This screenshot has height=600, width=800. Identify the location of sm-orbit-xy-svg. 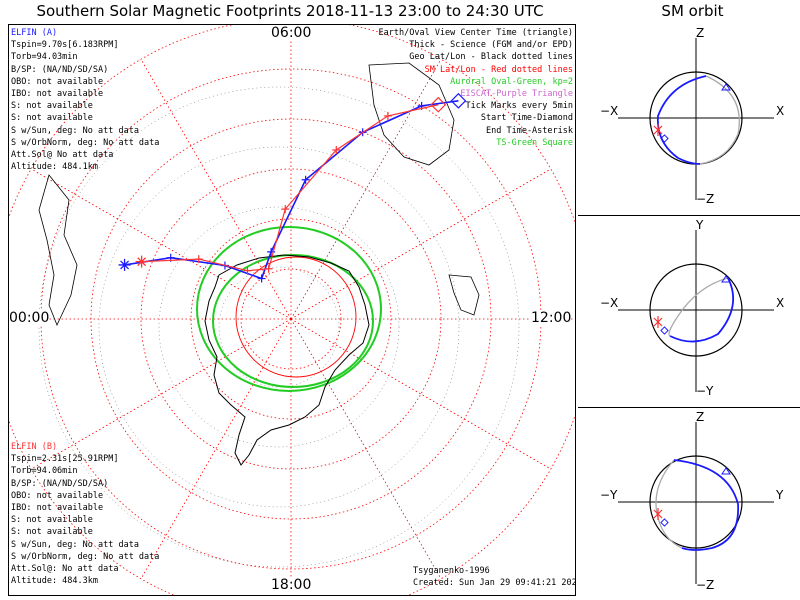
(696, 311).